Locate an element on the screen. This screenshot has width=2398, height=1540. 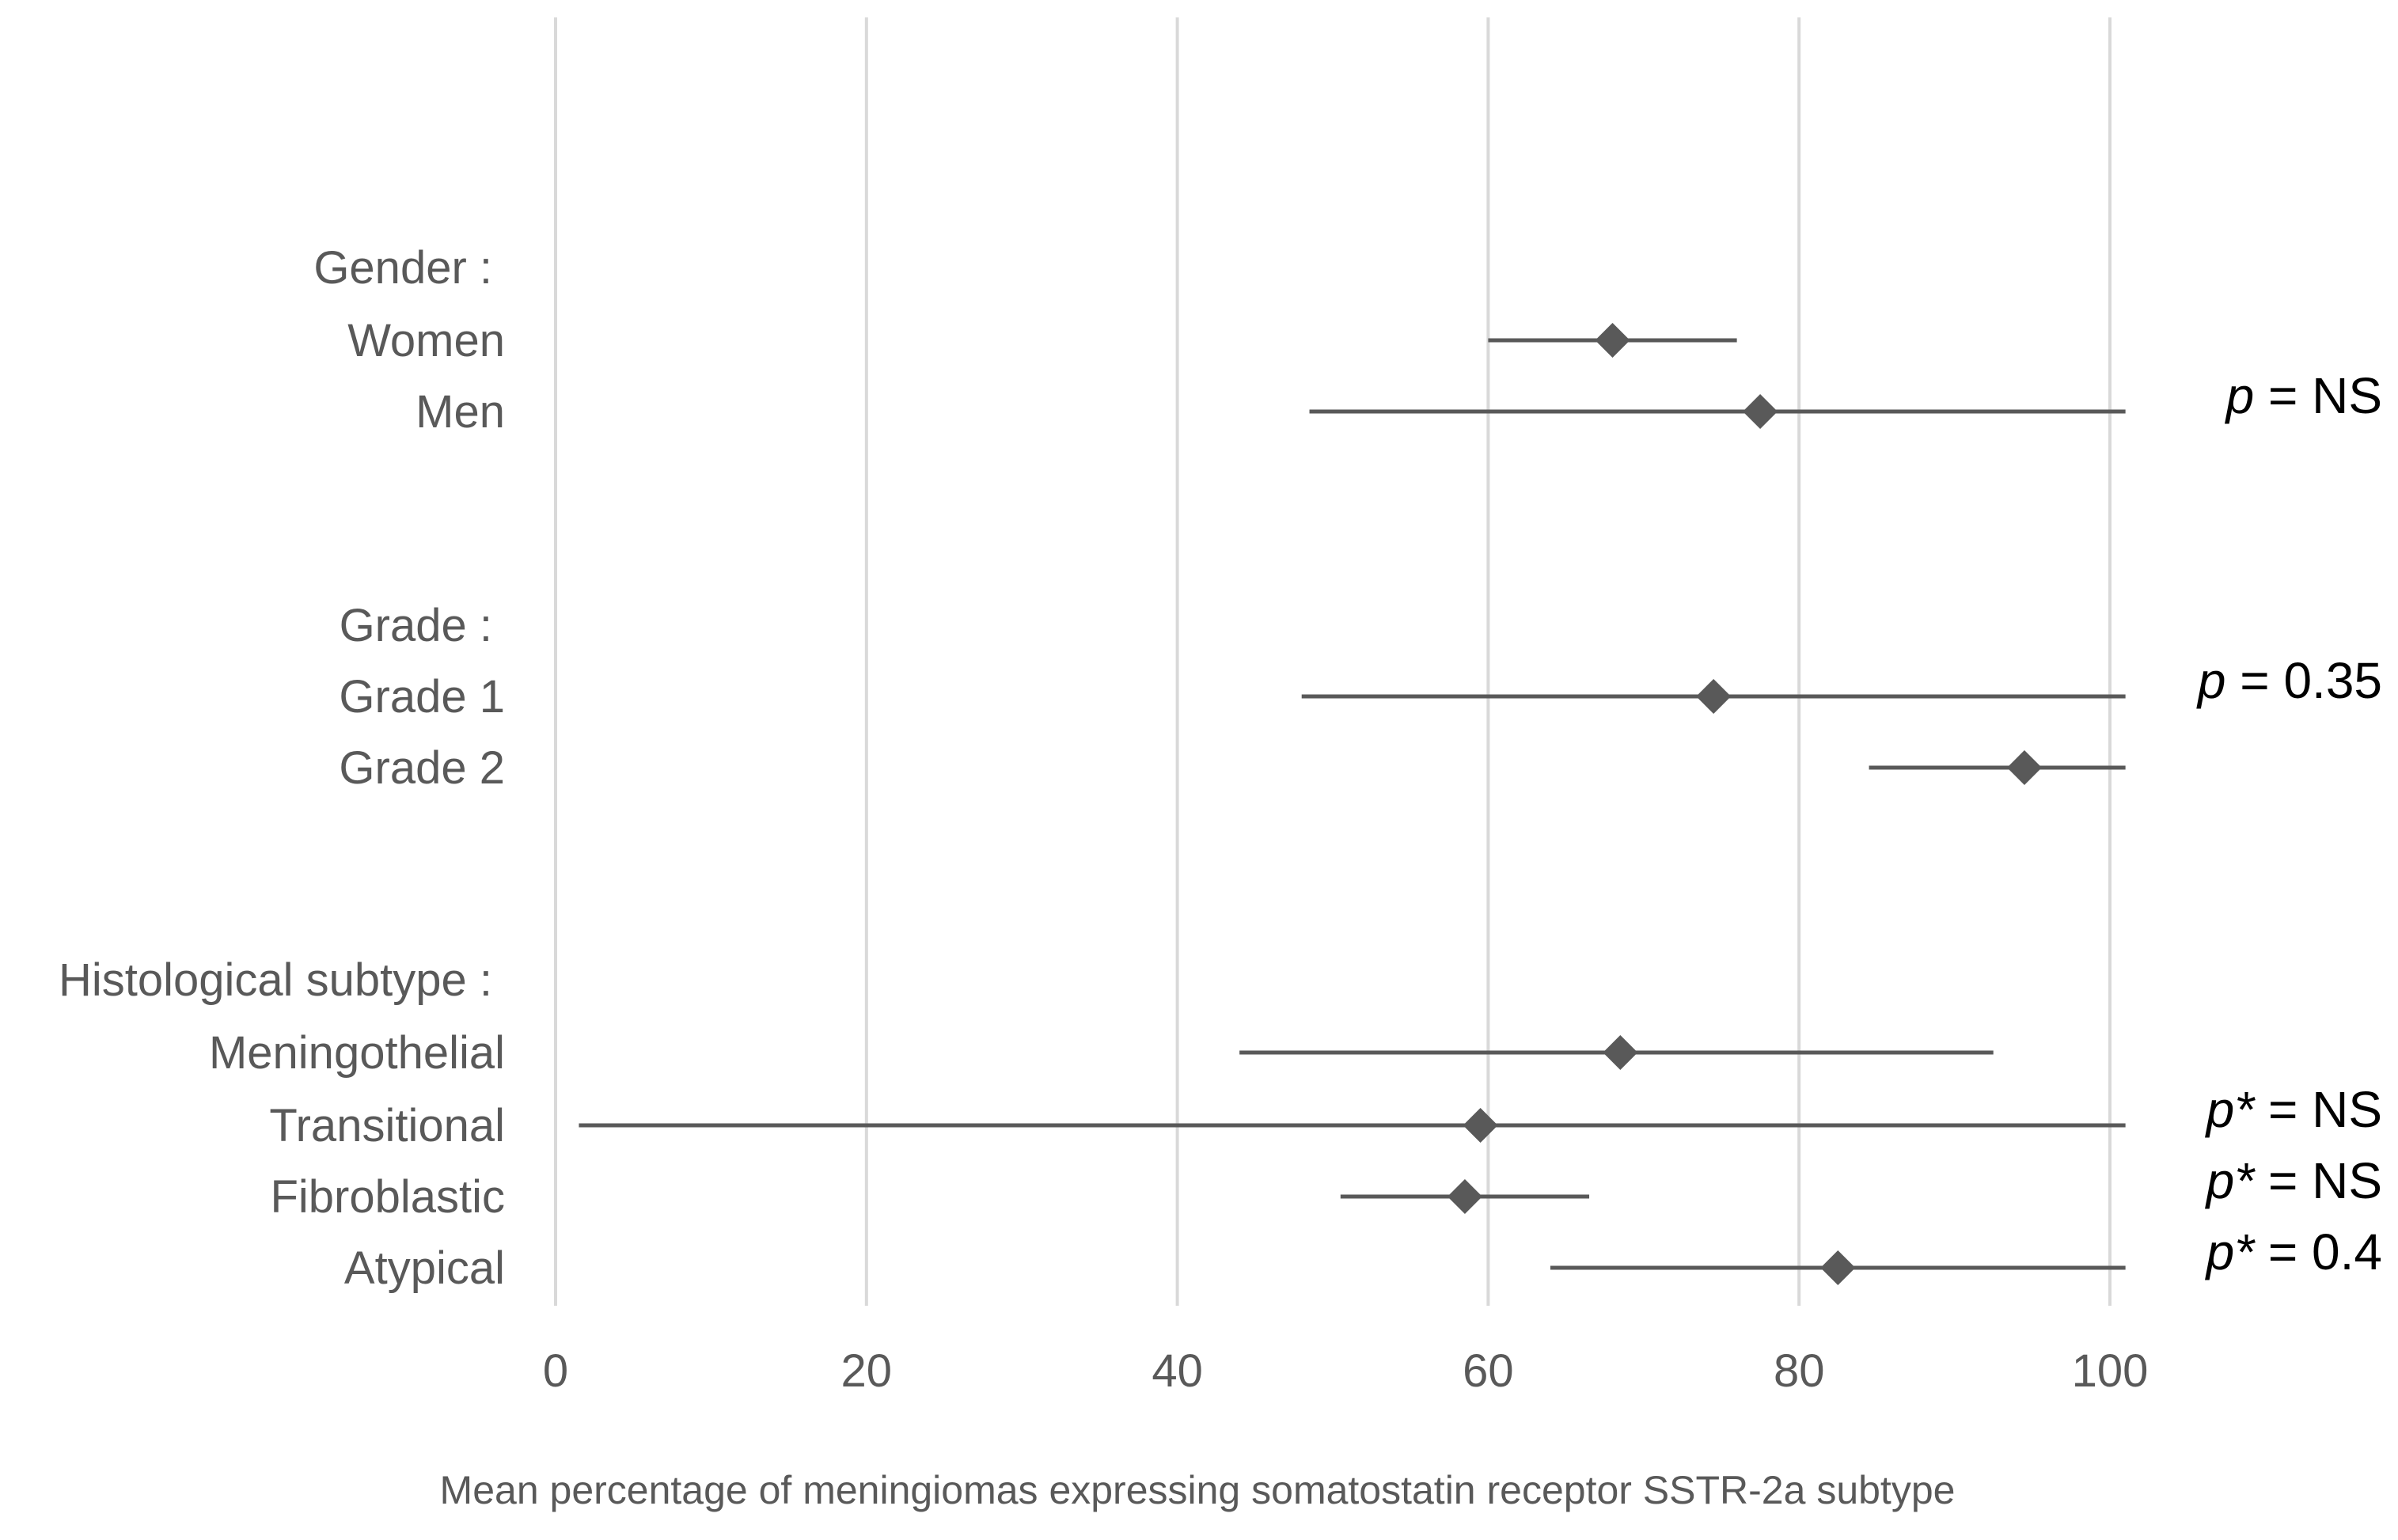
row-label-meningothelial: Meningothelial is located at coordinates (357, 1053).